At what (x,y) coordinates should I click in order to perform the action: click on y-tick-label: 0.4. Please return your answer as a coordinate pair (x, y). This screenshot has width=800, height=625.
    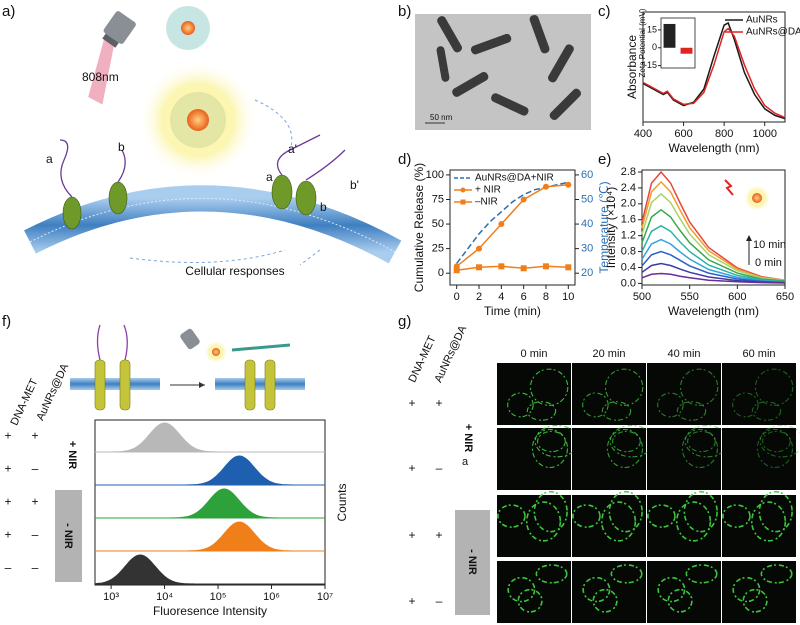
    Looking at the image, I should click on (628, 267).